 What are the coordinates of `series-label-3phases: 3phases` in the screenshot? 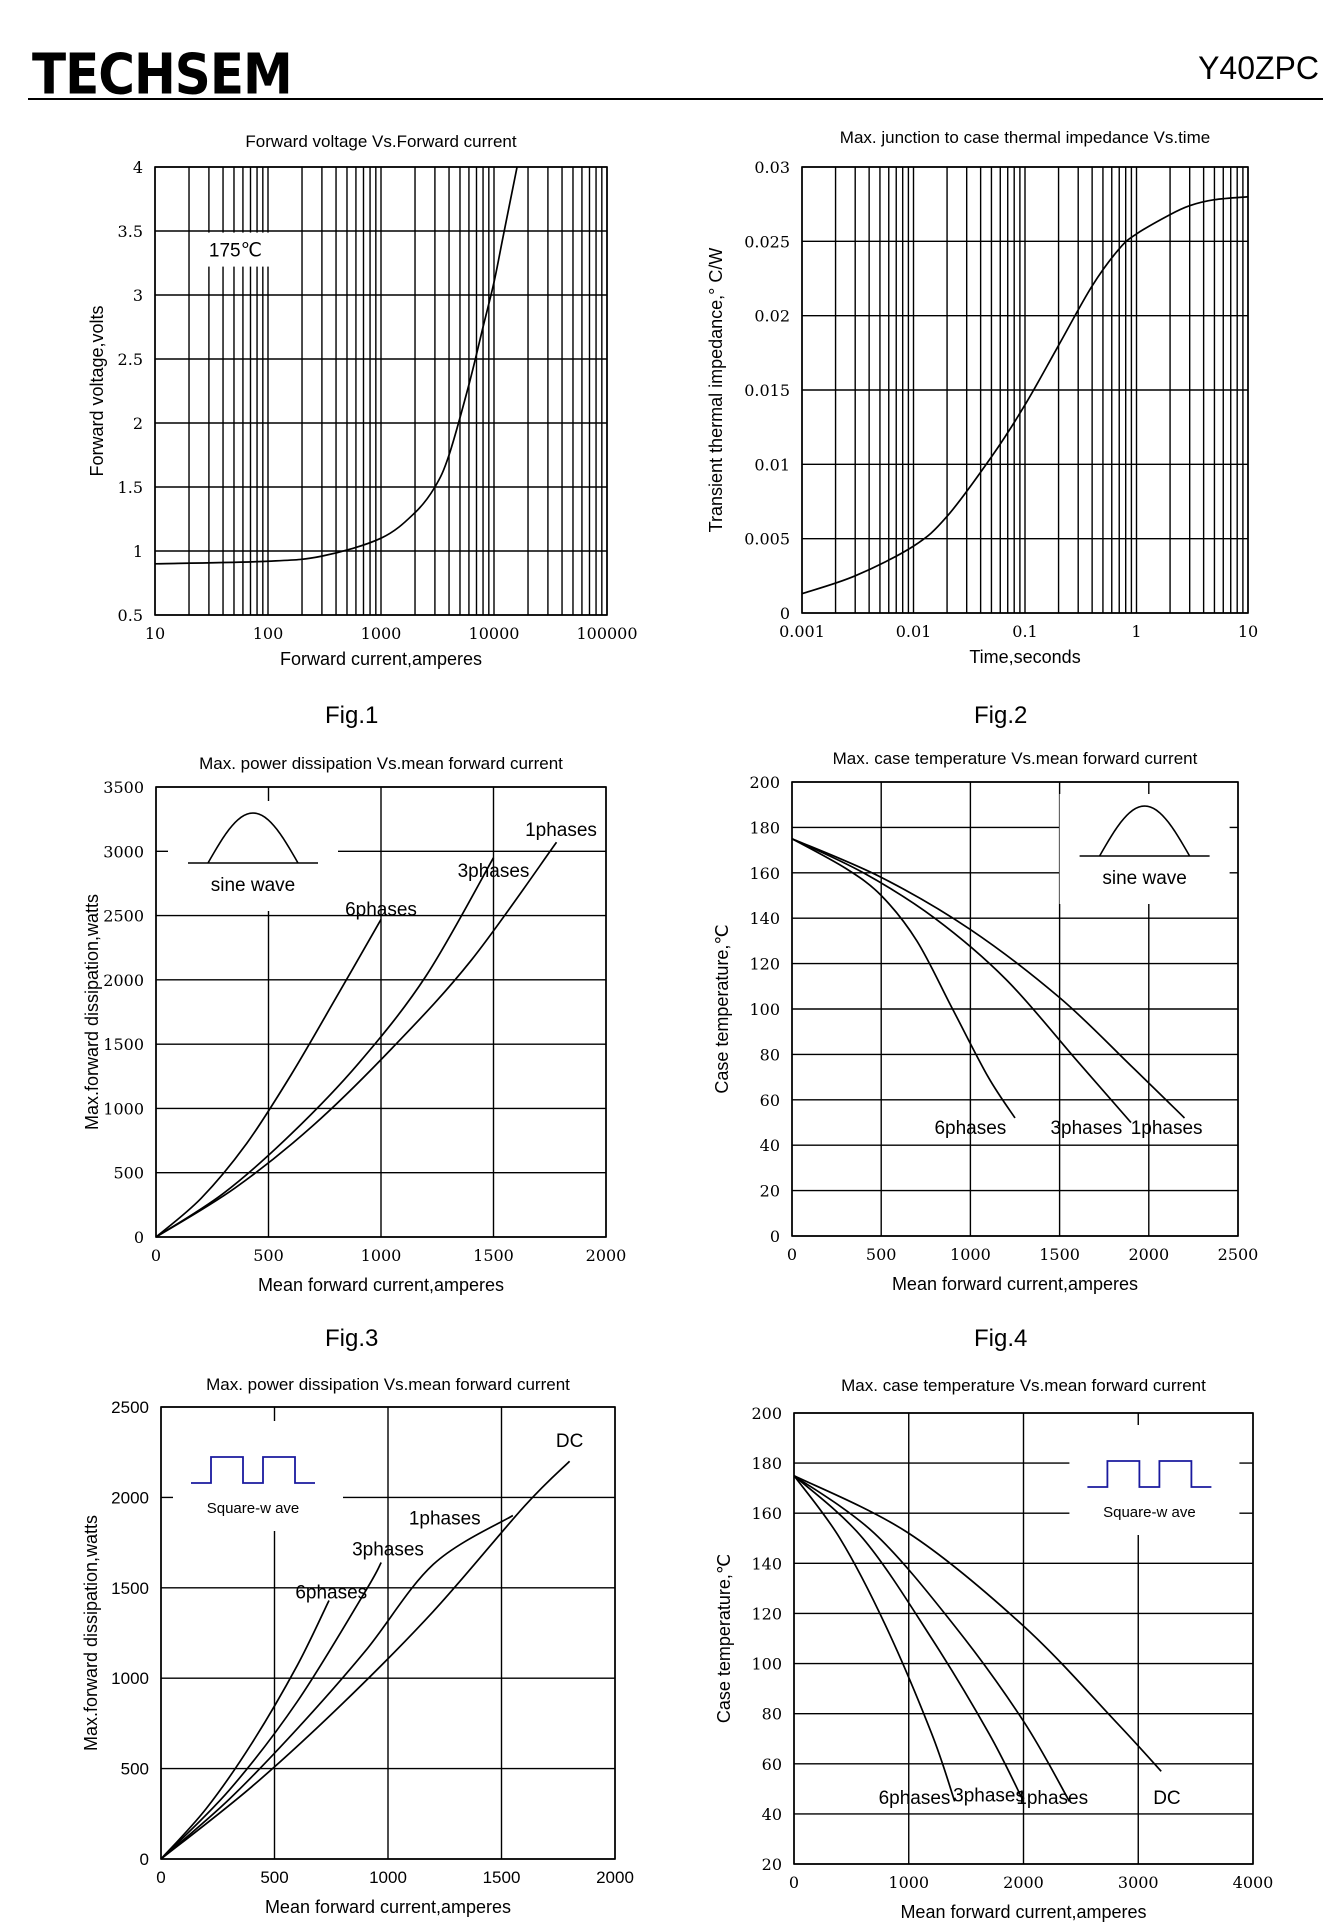 It's located at (494, 871).